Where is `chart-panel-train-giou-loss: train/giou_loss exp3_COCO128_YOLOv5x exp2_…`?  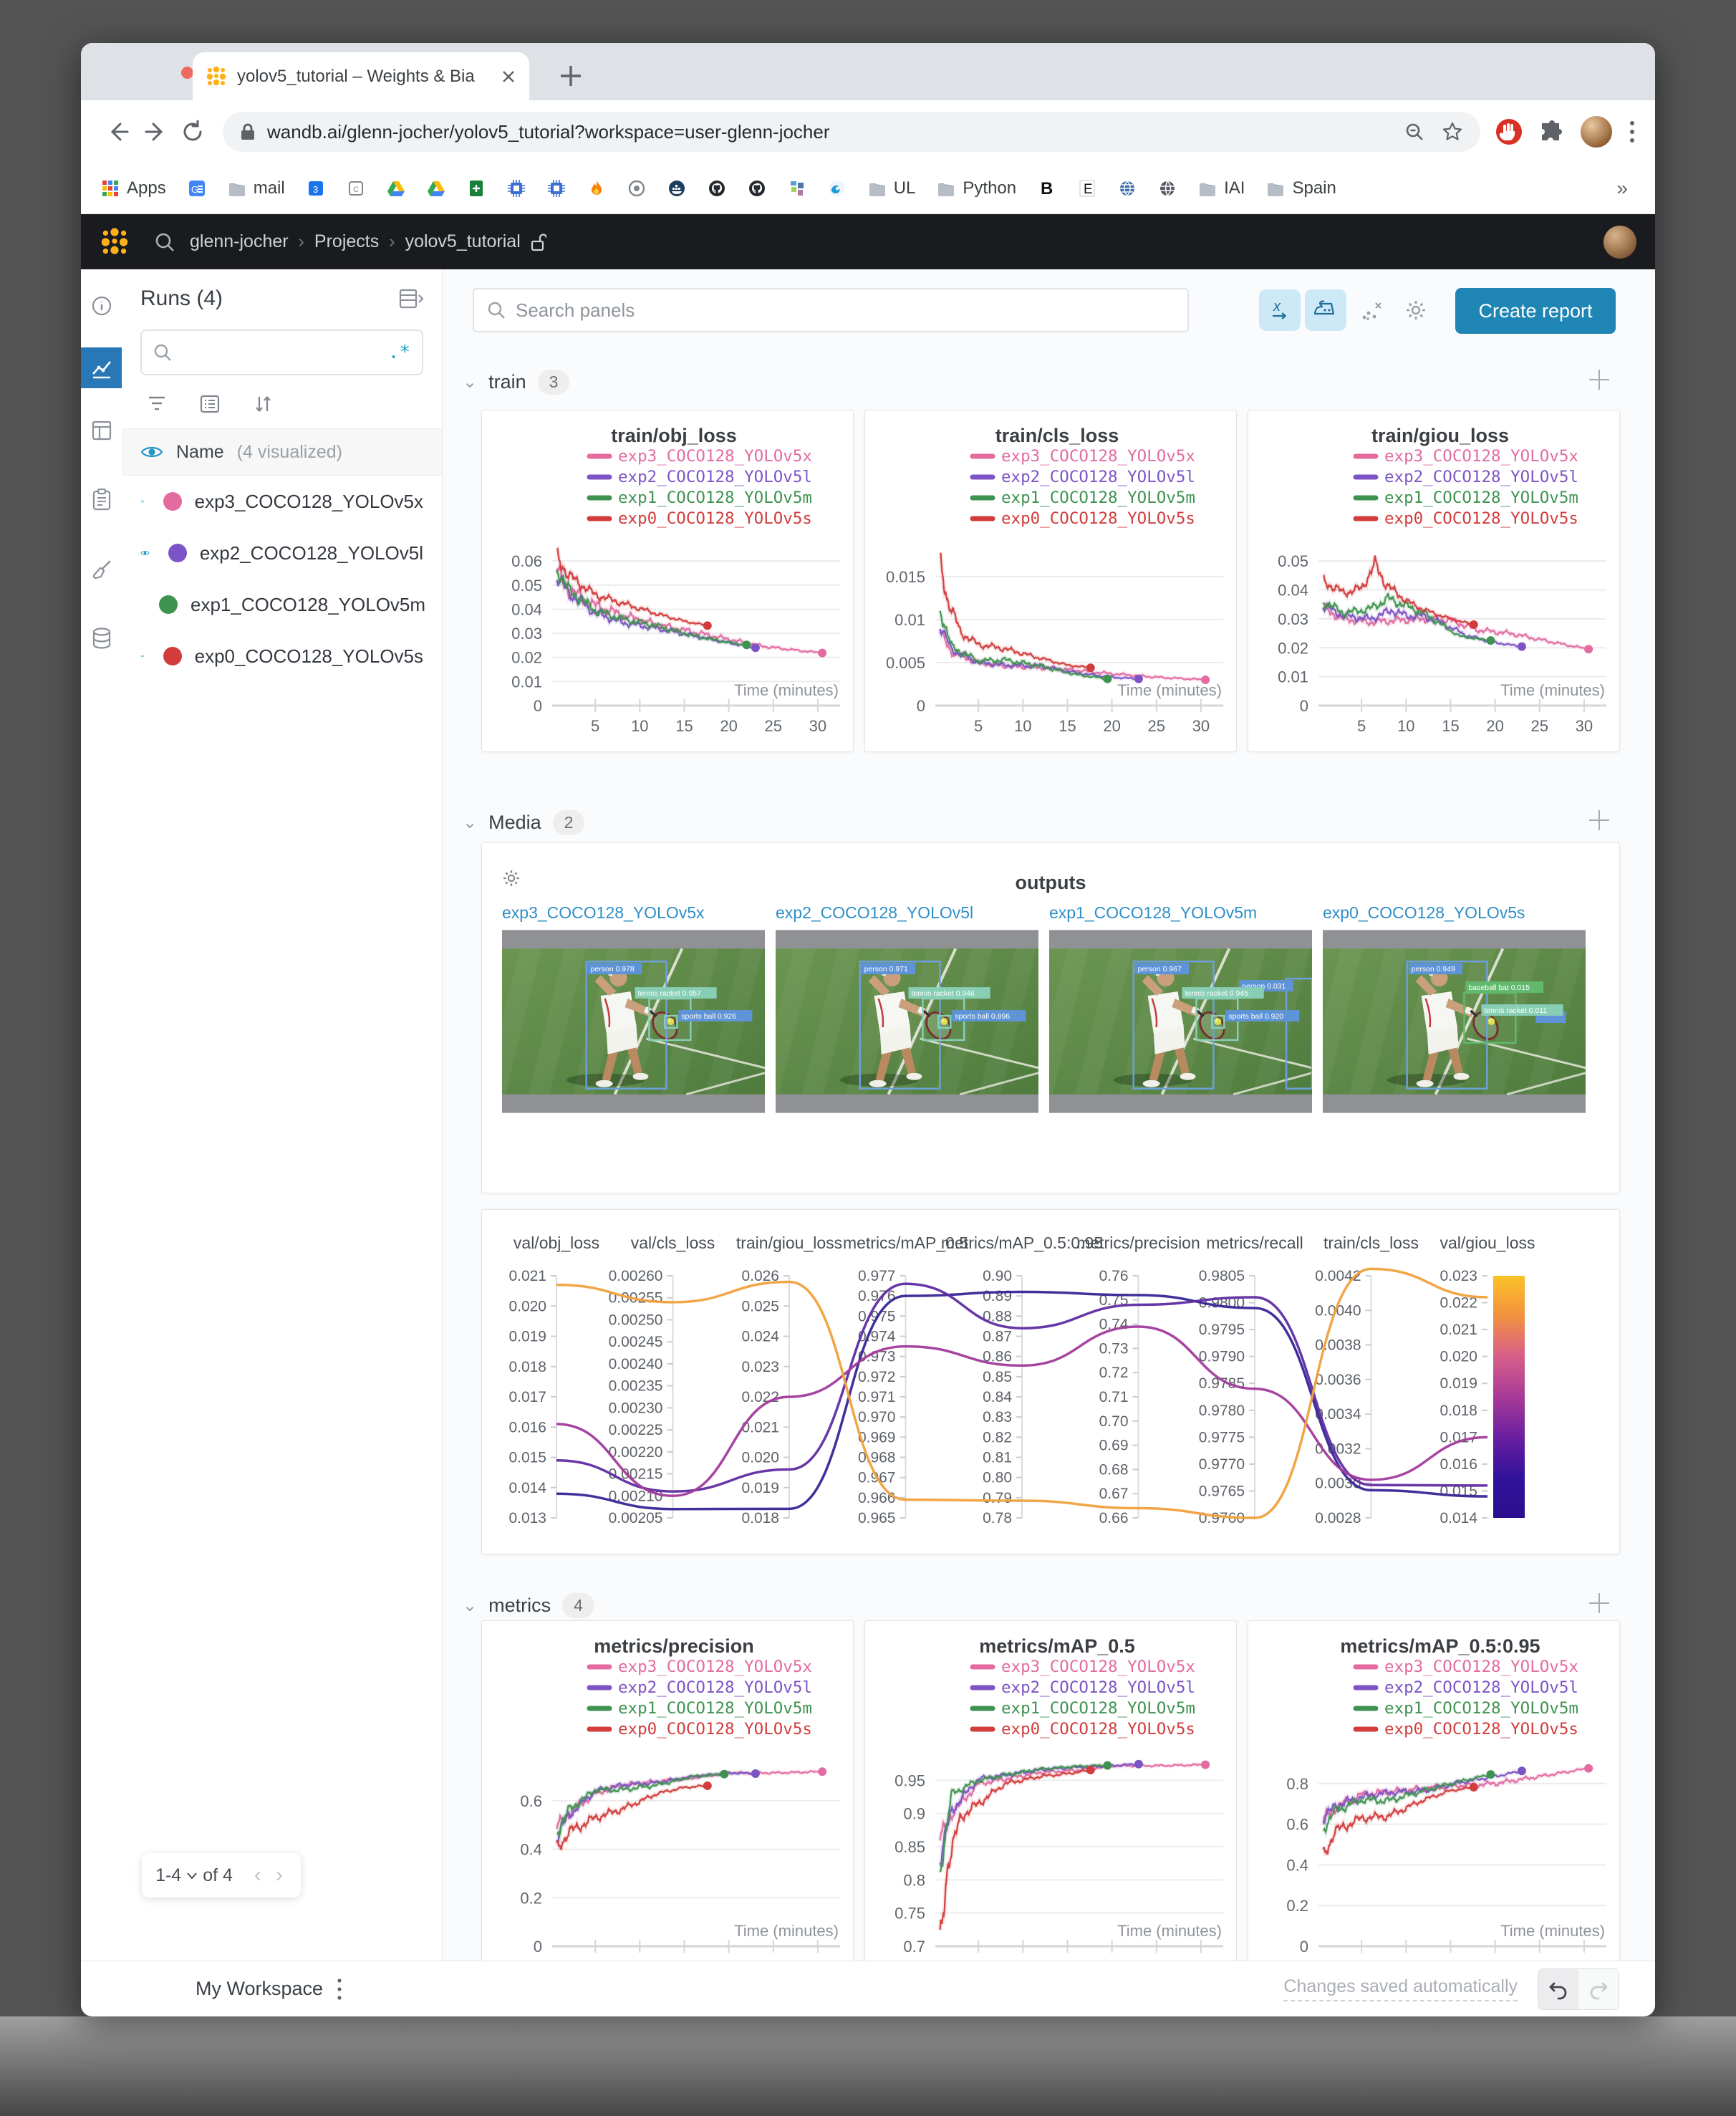 chart-panel-train-giou-loss: train/giou_loss exp3_COCO128_YOLOv5x exp2_… is located at coordinates (1434, 581).